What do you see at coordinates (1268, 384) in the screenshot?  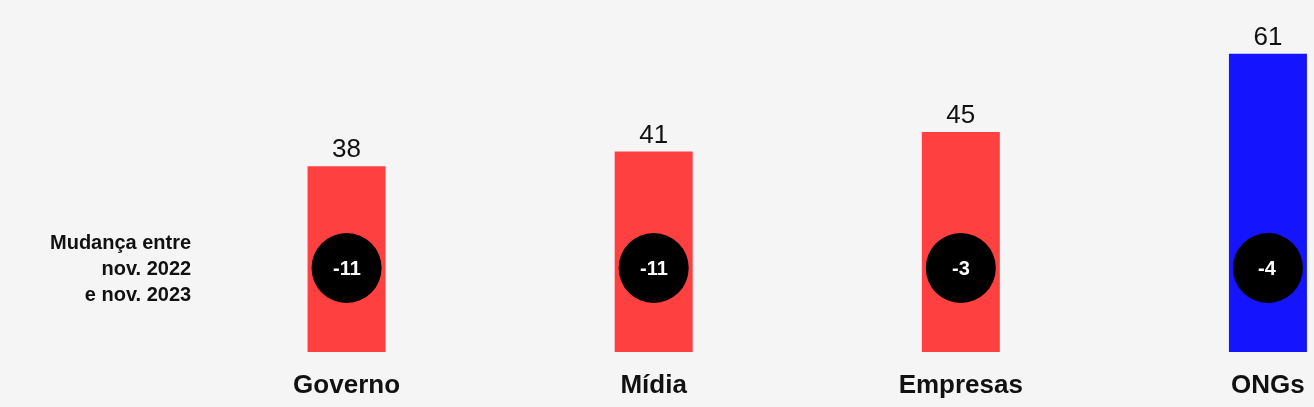 I see `x-tick-label: ONGs` at bounding box center [1268, 384].